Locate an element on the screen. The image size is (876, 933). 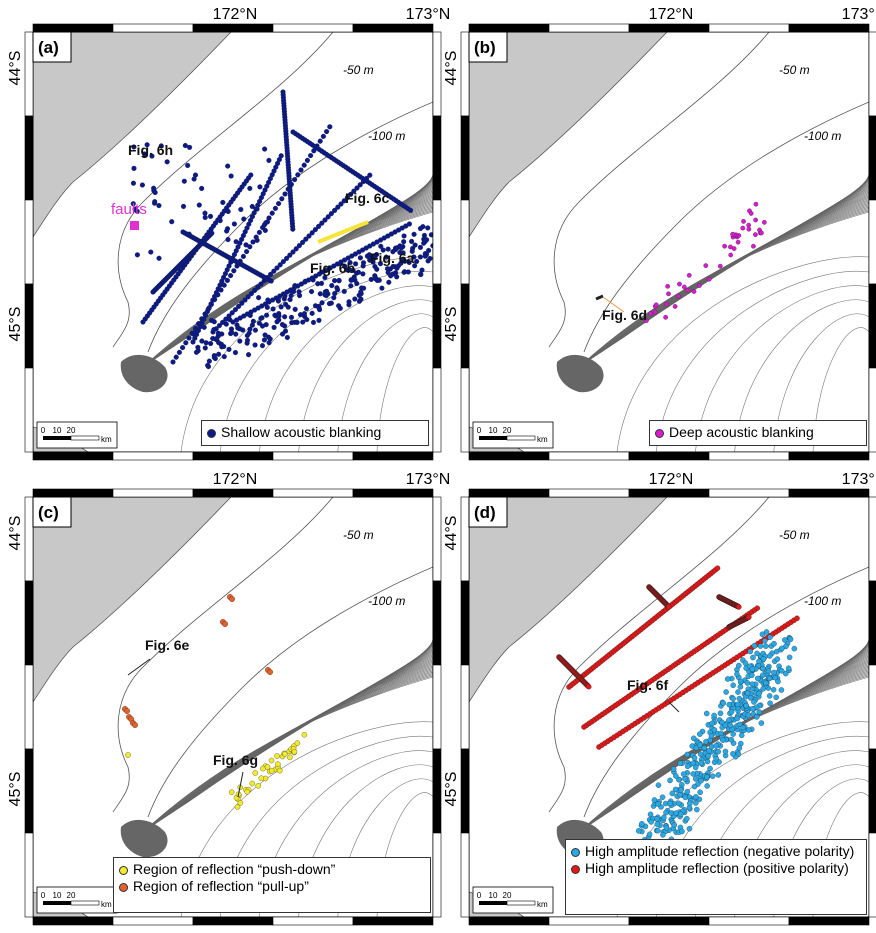
legend-swatch is located at coordinates (575, 852).